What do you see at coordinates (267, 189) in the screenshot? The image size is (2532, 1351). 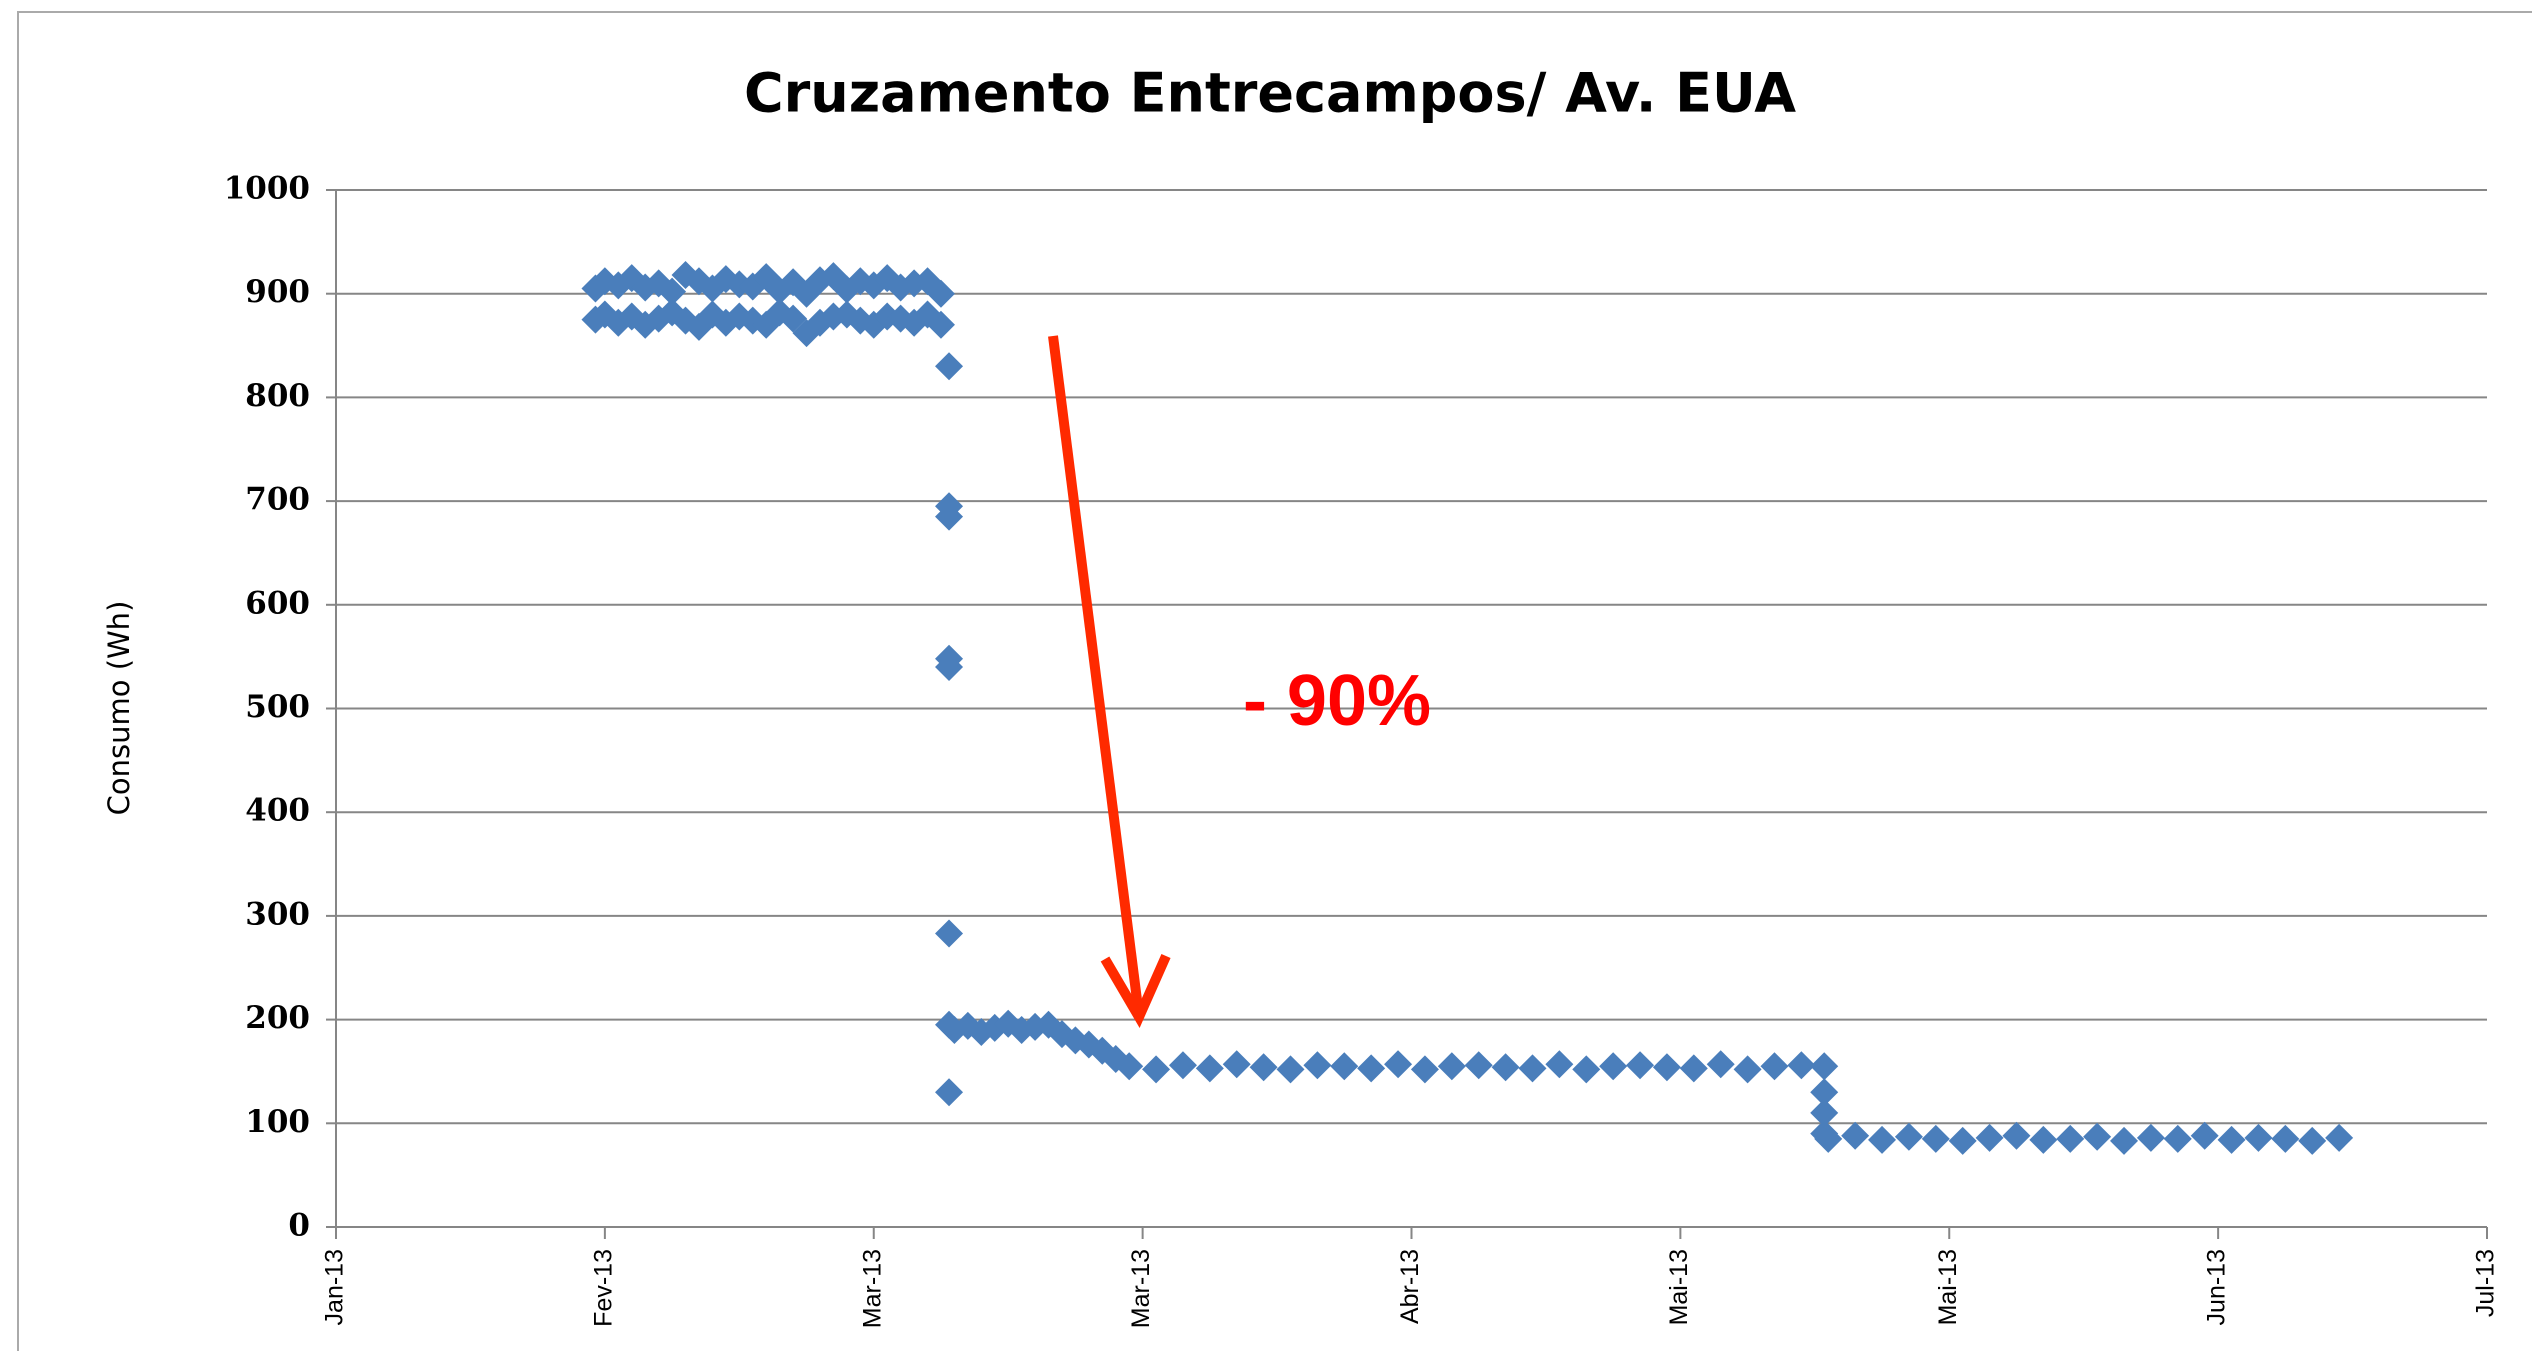 I see `y-tick-label: 1000` at bounding box center [267, 189].